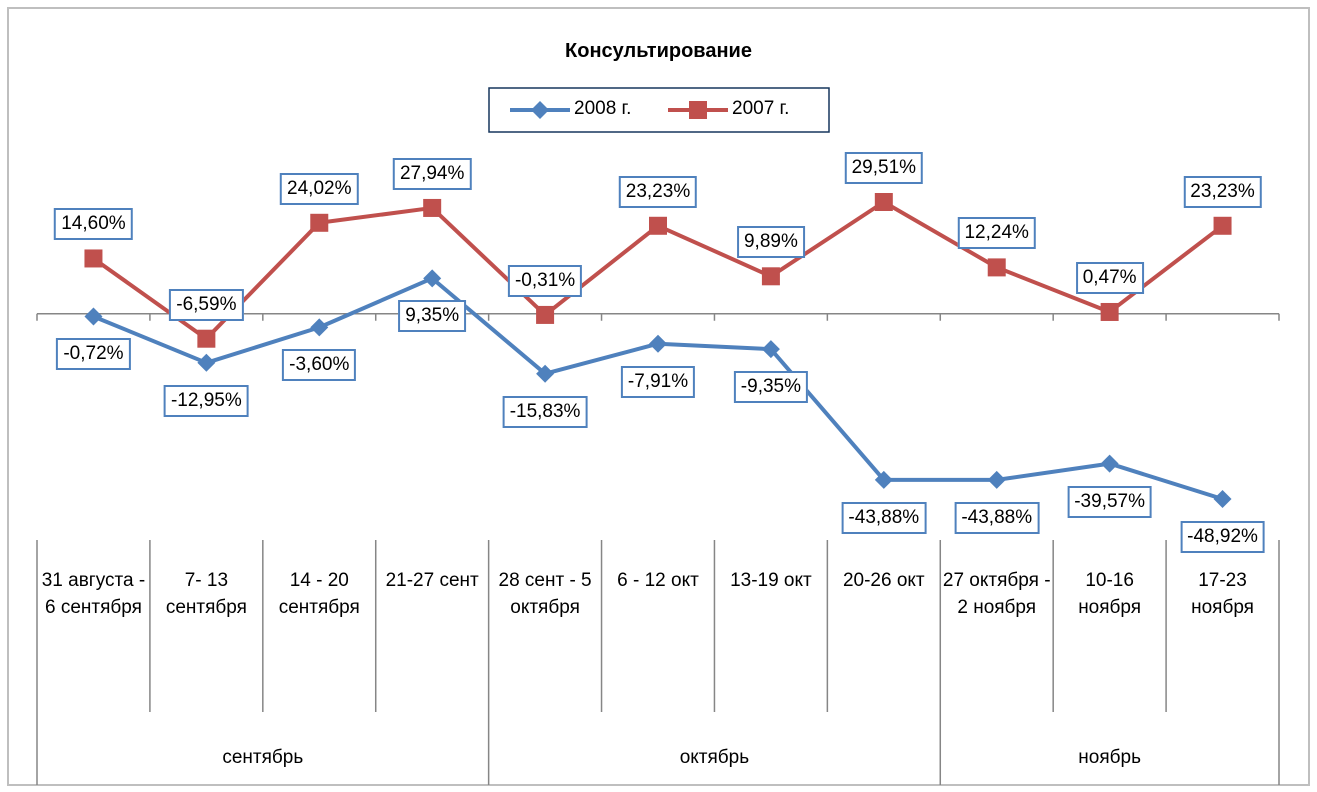 The image size is (1317, 792). Describe the element at coordinates (206, 304) in the screenshot. I see `data-label: -6,59%` at that location.